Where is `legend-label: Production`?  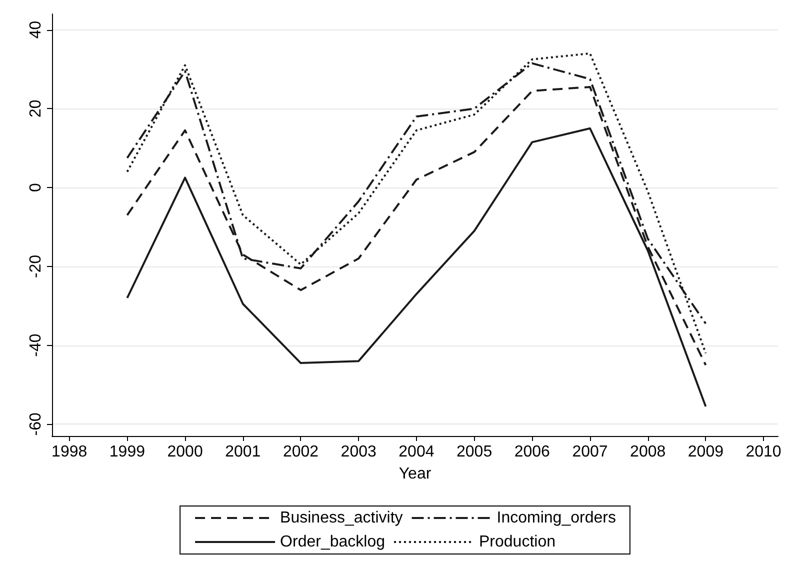
legend-label: Production is located at coordinates (517, 542).